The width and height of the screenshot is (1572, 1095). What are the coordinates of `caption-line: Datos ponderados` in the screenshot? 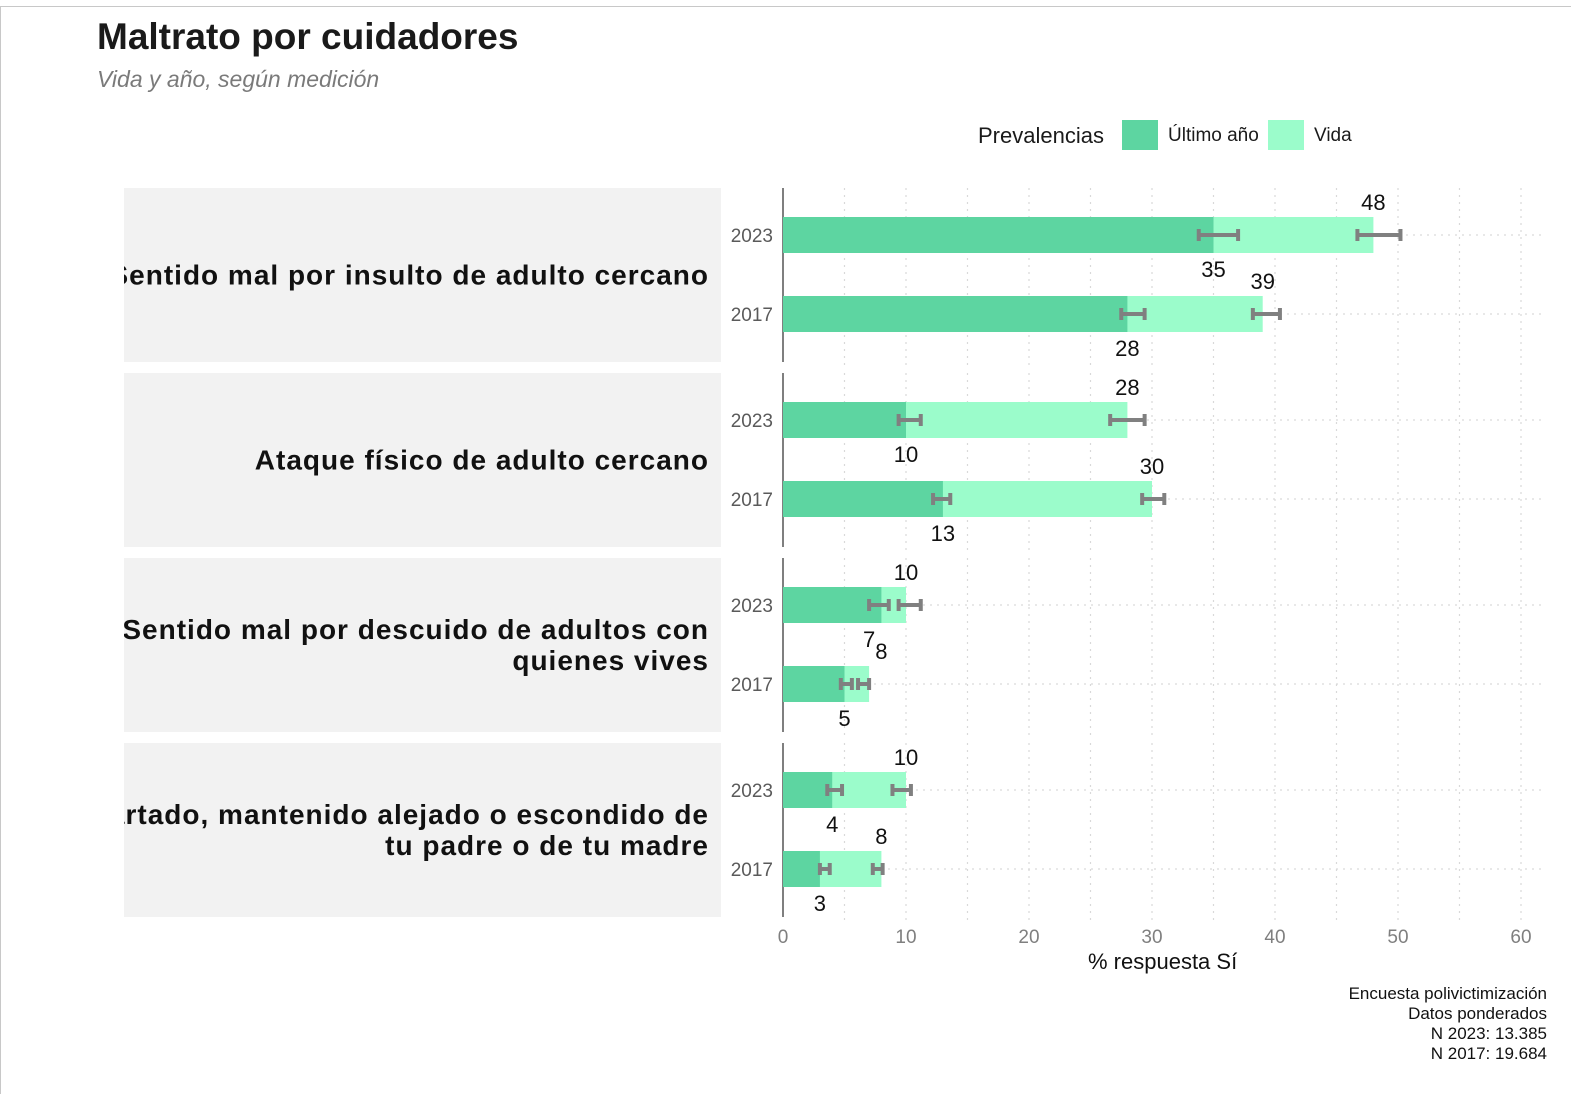 It's located at (1477, 1013).